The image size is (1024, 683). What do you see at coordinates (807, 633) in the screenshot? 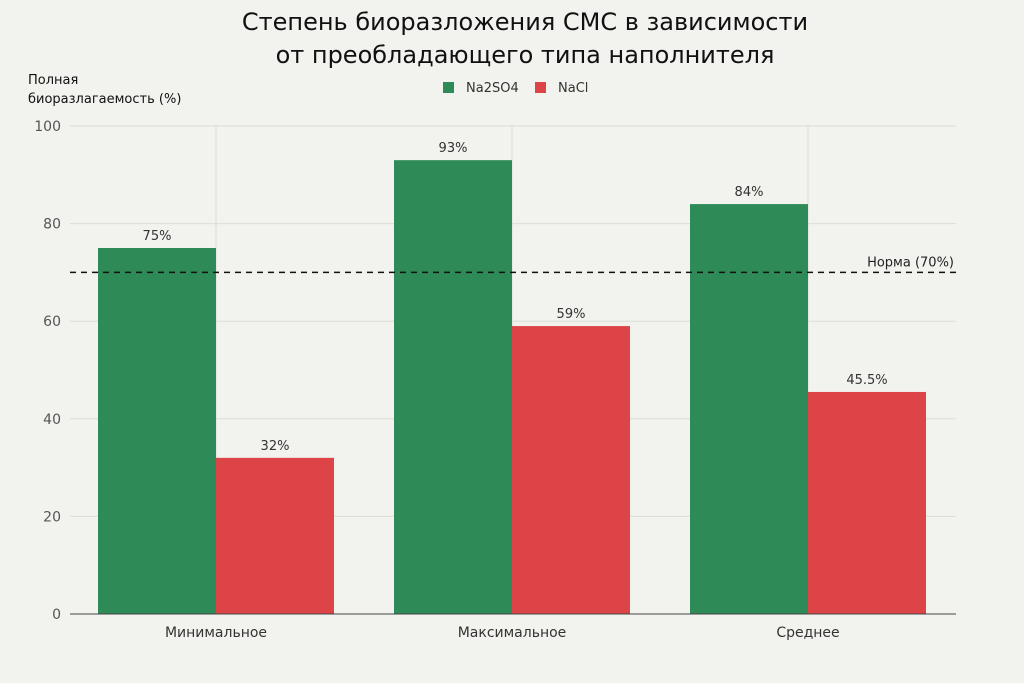
I see `x-tick-label-2: Среднее` at bounding box center [807, 633].